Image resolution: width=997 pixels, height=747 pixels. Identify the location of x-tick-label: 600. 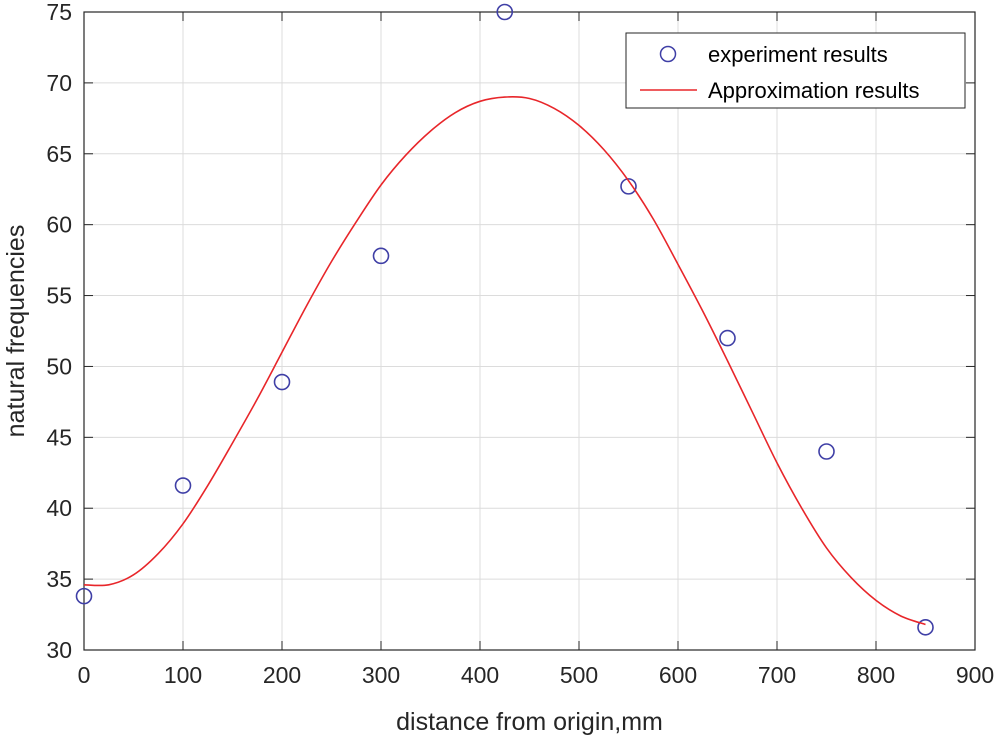
(678, 675).